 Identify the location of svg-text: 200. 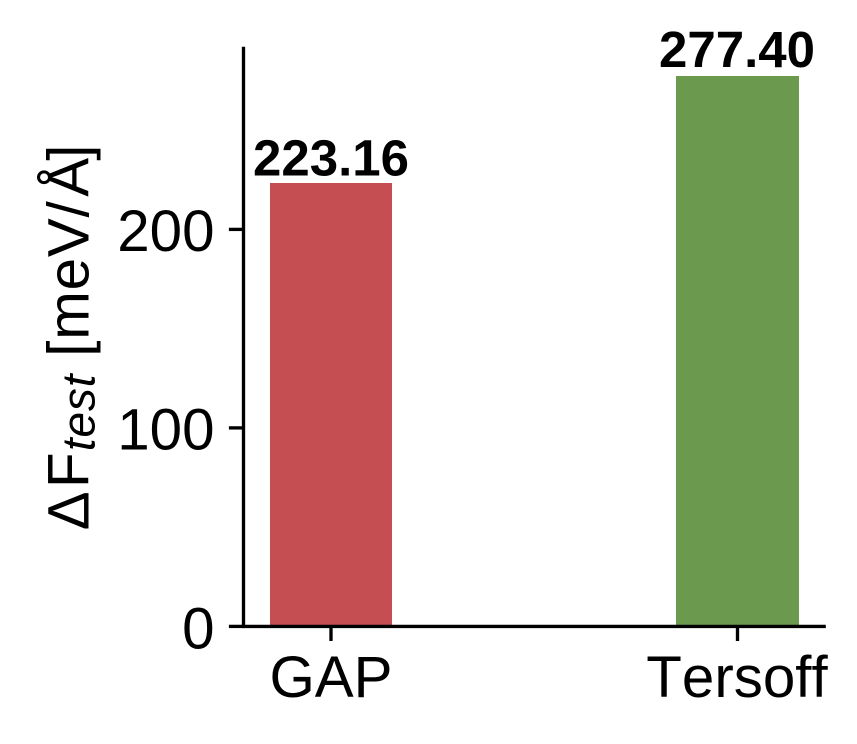
(165, 231).